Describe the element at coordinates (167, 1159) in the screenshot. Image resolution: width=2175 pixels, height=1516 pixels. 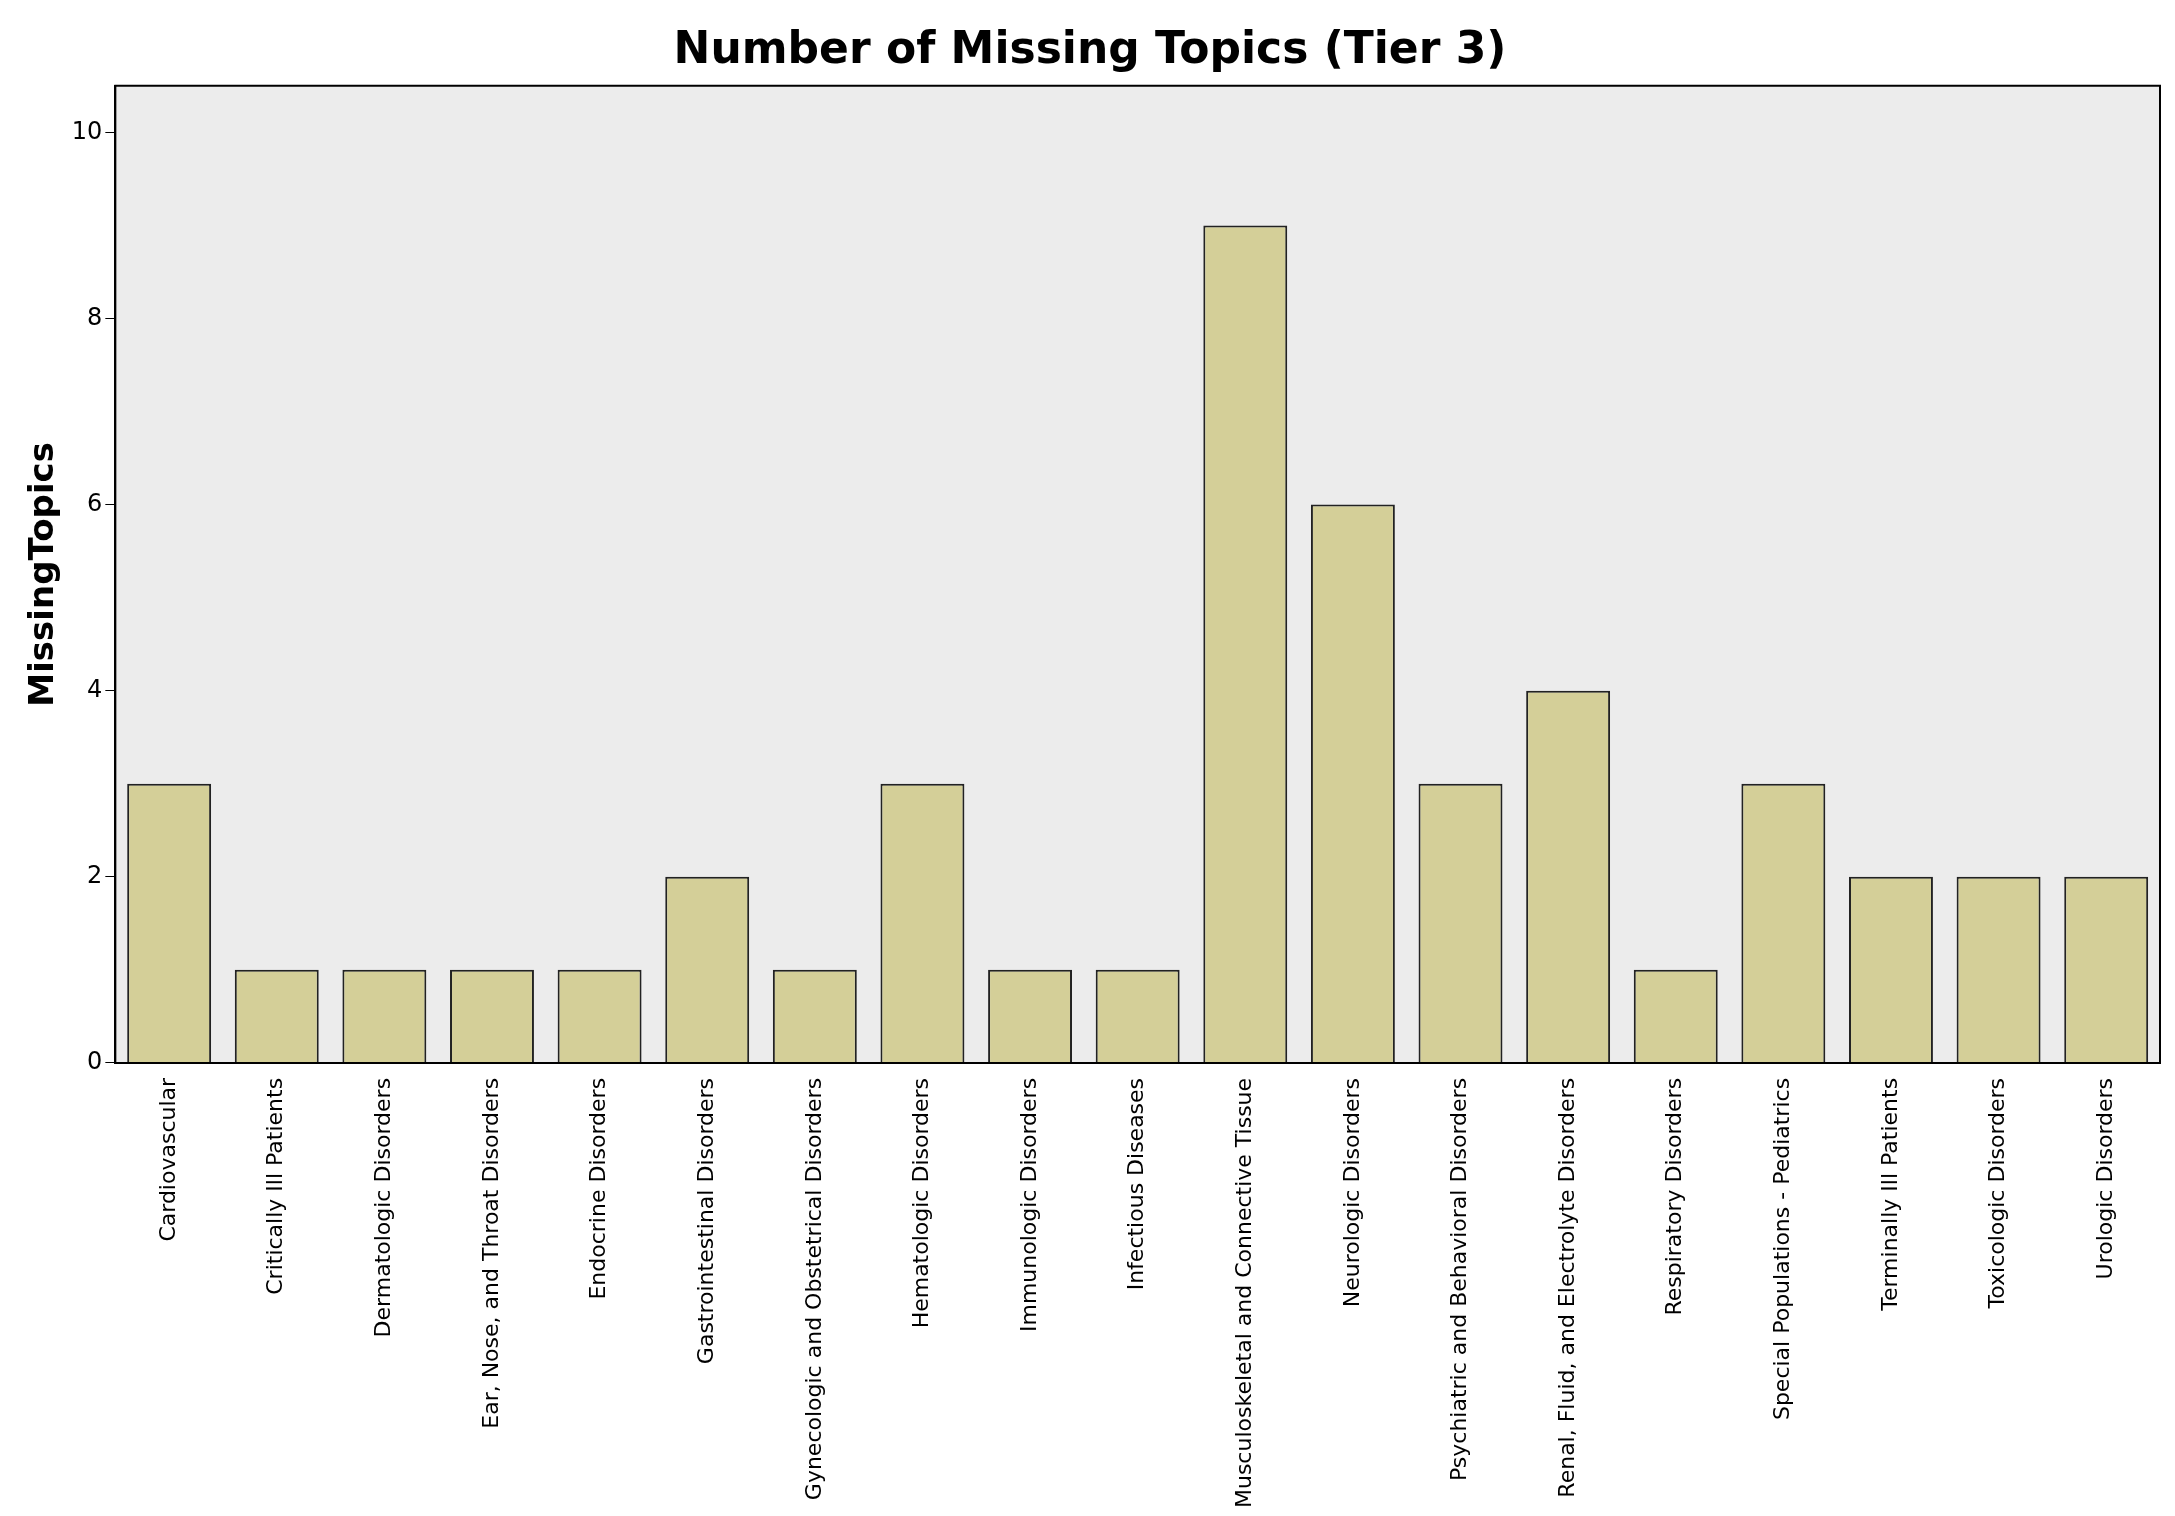
I see `x-tick-label: Cardiovascular` at that location.